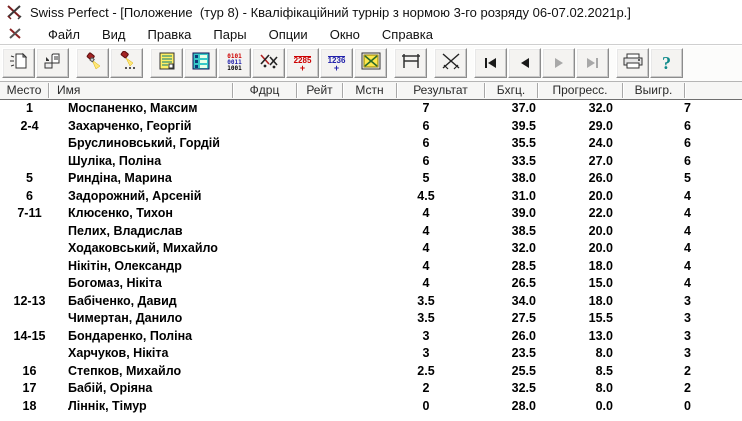  Describe the element at coordinates (110, 388) in the screenshot. I see `cell-name: Бабій, Оріяна` at that location.